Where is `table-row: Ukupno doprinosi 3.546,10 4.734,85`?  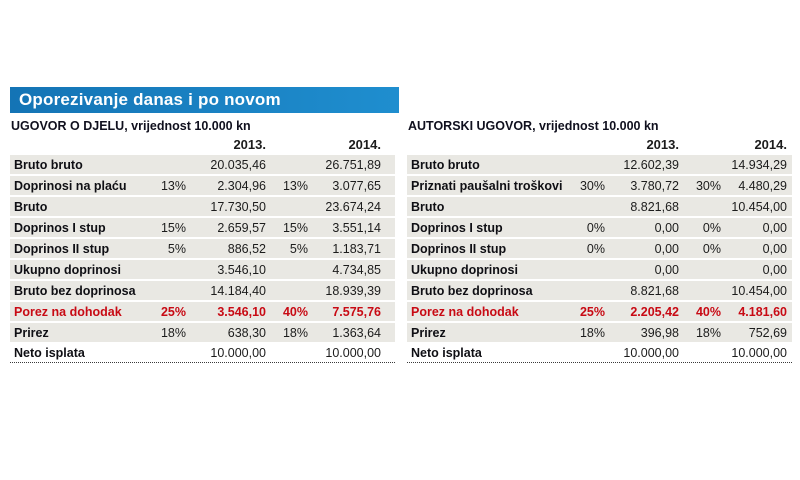 table-row: Ukupno doprinosi 3.546,10 4.734,85 is located at coordinates (202, 269).